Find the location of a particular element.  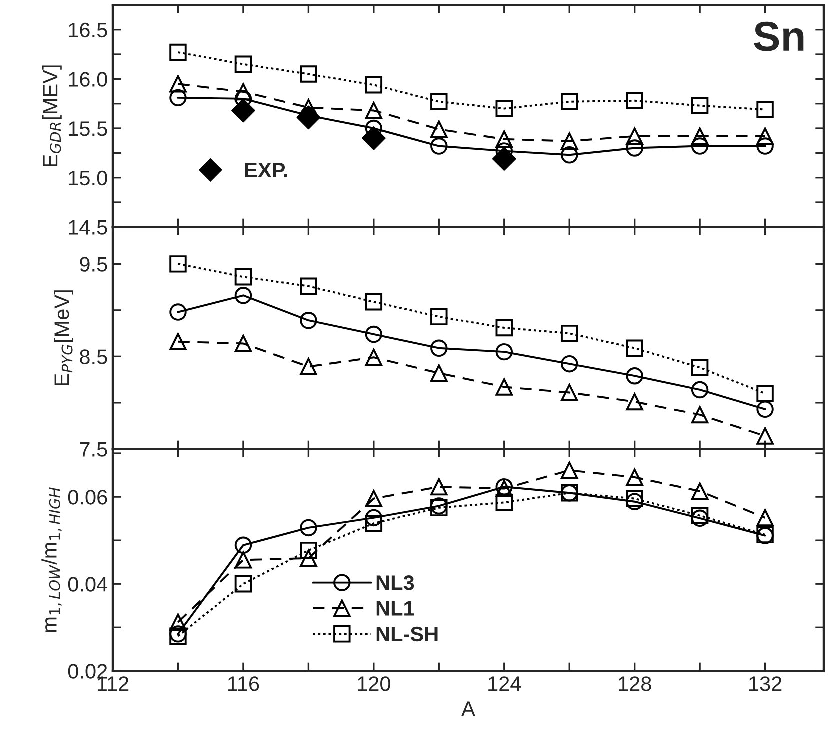

x-axis-title: A is located at coordinates (469, 709).